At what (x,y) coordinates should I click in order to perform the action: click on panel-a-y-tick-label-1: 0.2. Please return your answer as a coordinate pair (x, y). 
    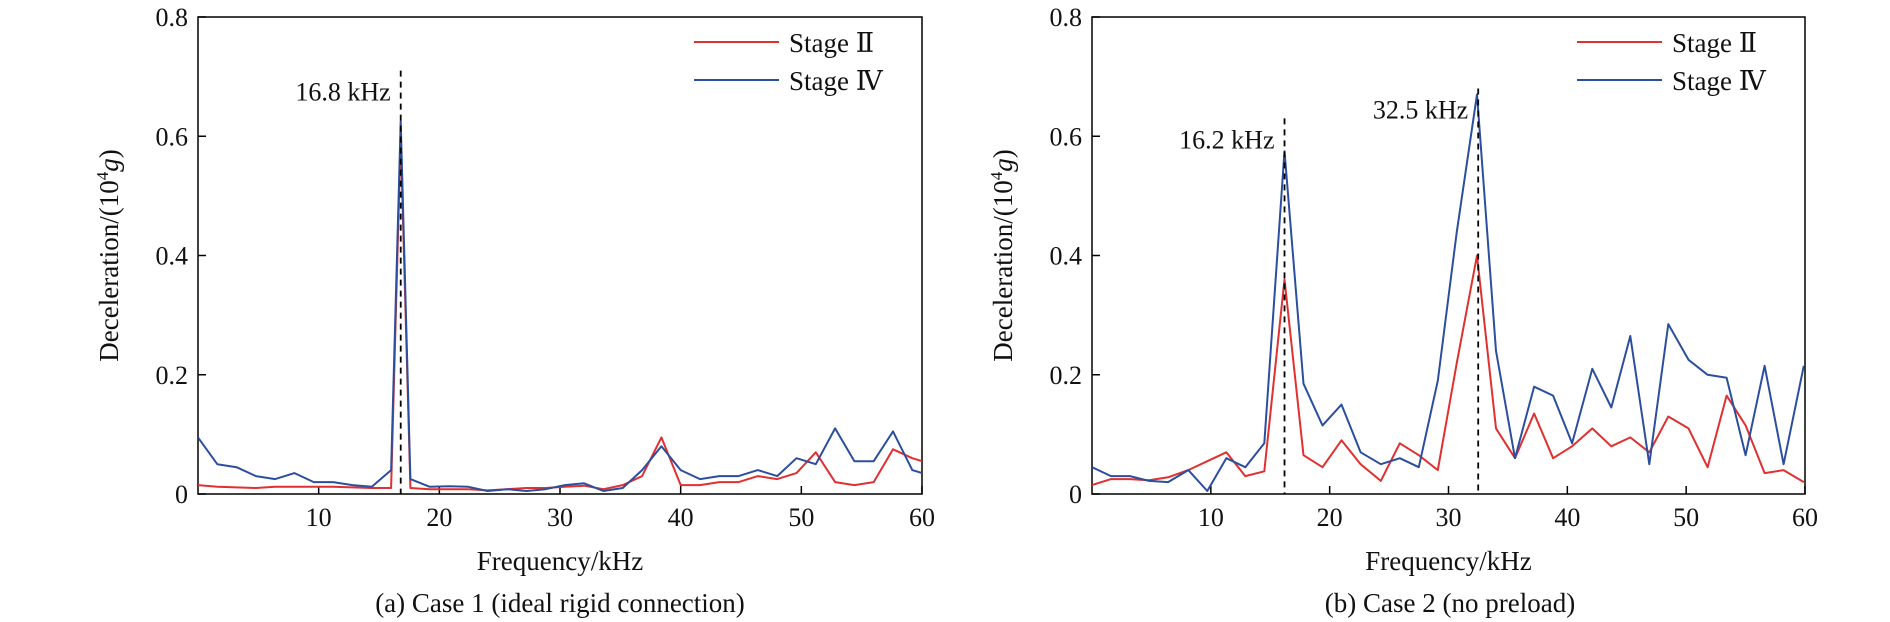
    Looking at the image, I should click on (172, 375).